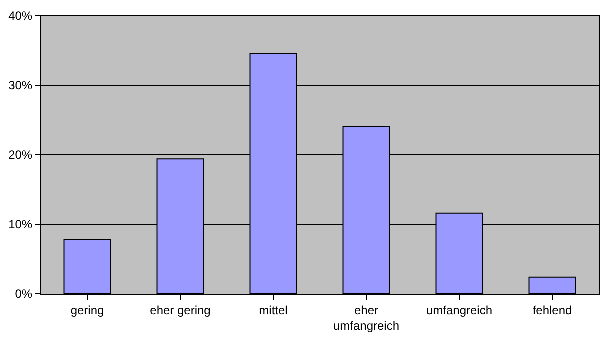 The height and width of the screenshot is (344, 609). I want to click on x-tick-label: eher umfangreich, so click(366, 318).